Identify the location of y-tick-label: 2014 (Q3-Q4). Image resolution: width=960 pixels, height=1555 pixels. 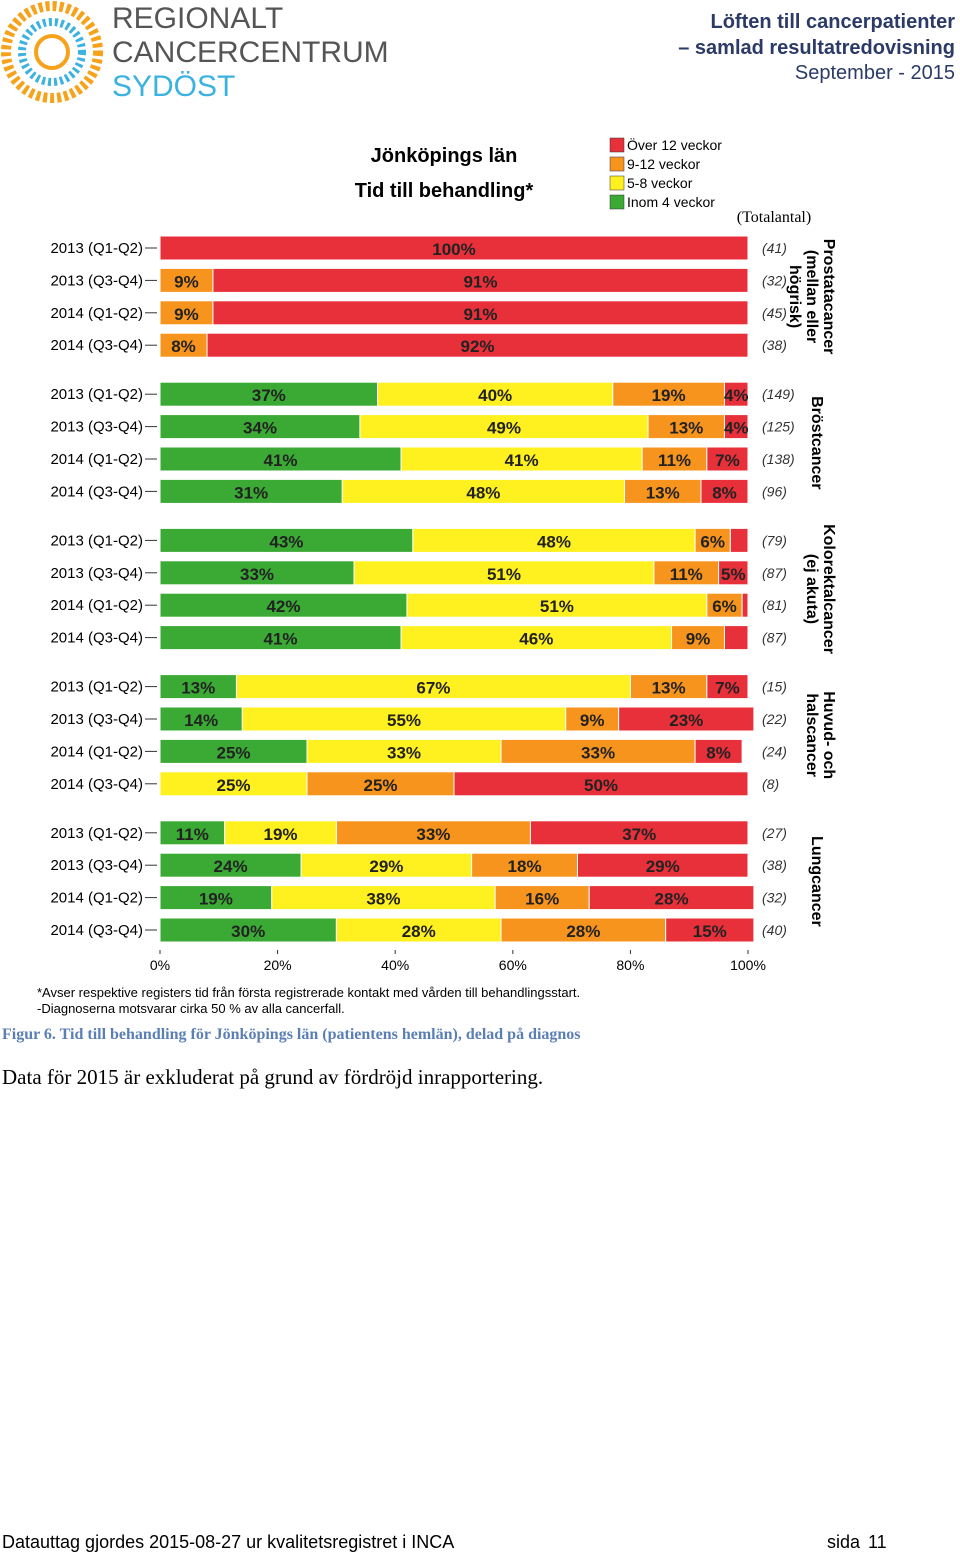
(96, 345).